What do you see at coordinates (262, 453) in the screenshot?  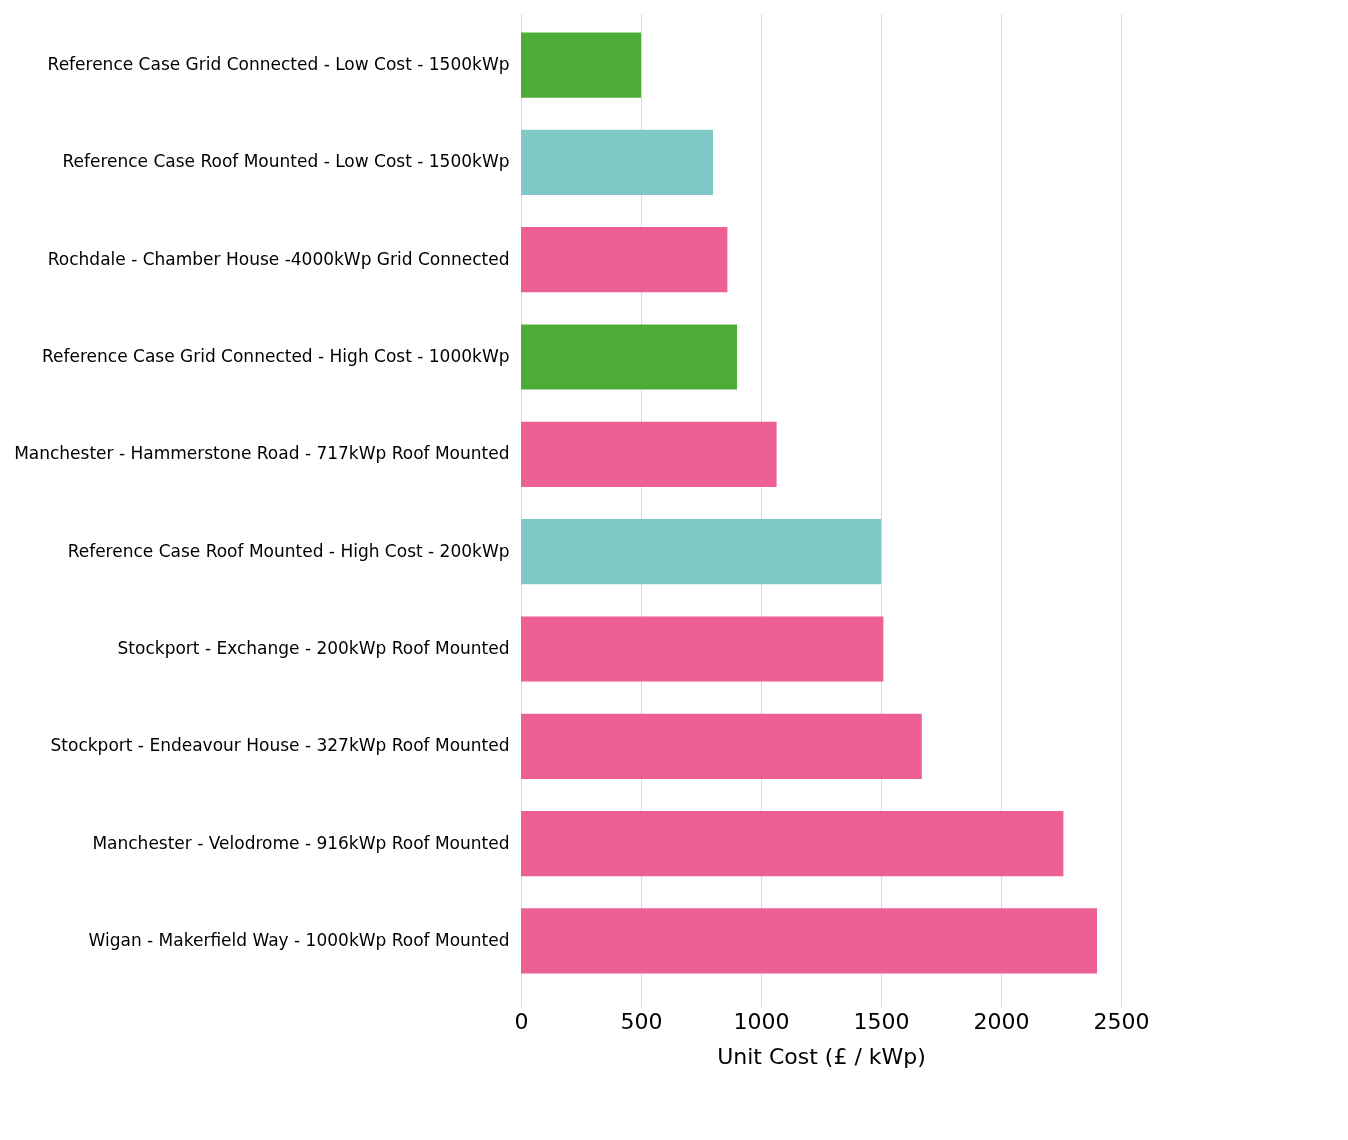 I see `y-tick-label: Manchester - Hammerstone Road - 717kWp Roof Mounted` at bounding box center [262, 453].